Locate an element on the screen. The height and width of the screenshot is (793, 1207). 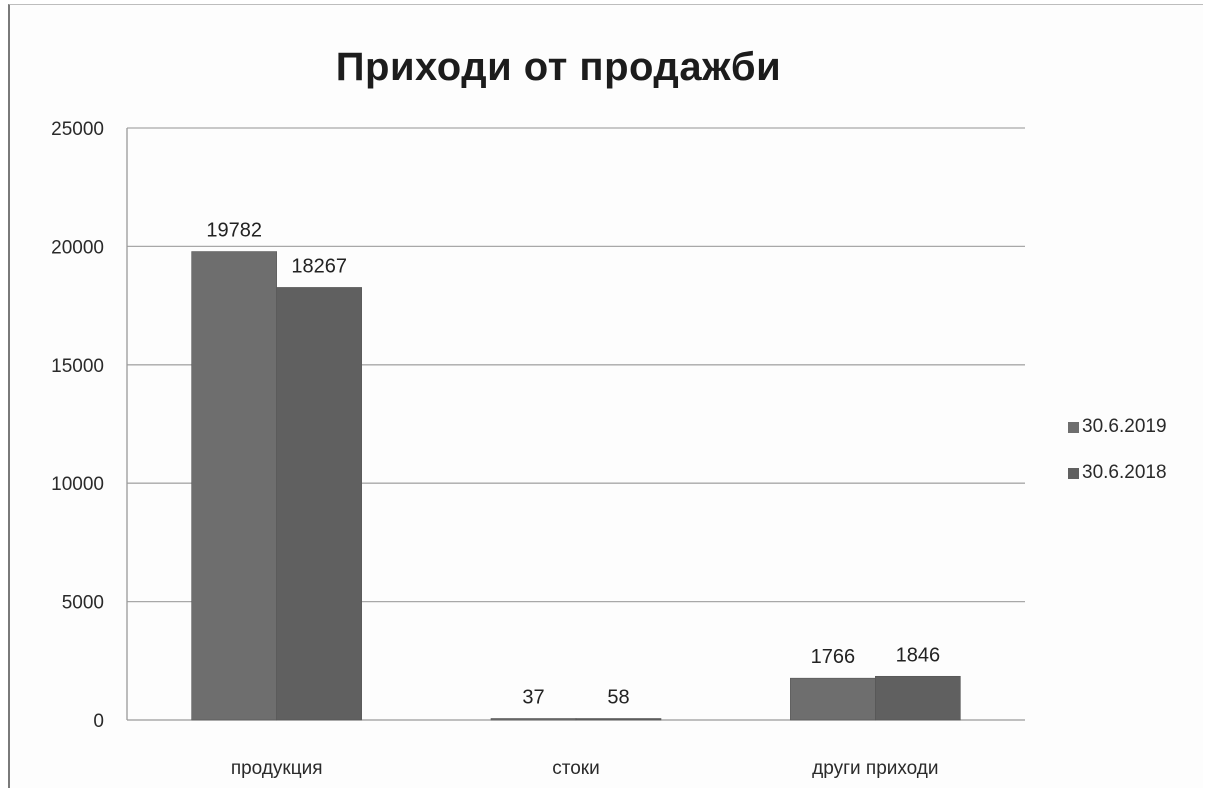
legend-item-2: 30.6.2018 is located at coordinates (1117, 473).